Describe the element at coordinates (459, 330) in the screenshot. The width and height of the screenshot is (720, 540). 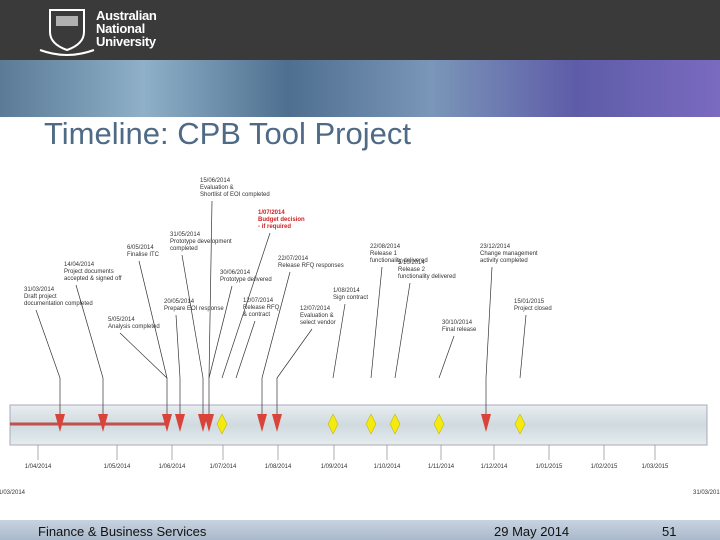
I see `milestone-text: Final release` at that location.